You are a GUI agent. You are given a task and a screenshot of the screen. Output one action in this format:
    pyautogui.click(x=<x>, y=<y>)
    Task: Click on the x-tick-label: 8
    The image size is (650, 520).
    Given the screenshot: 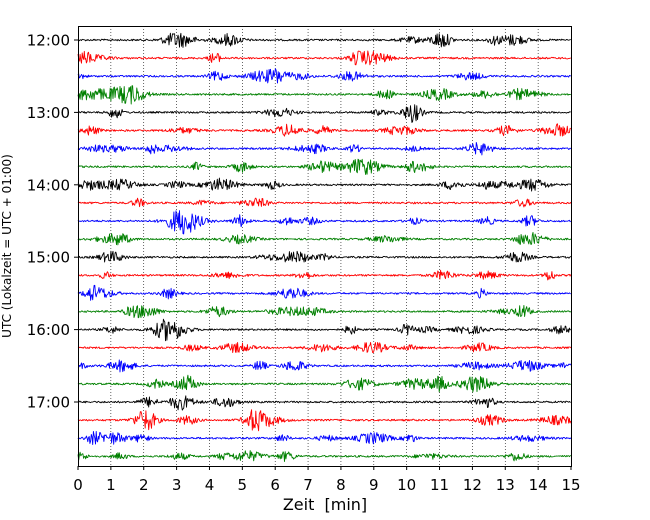 What is the action you would take?
    pyautogui.click(x=341, y=485)
    